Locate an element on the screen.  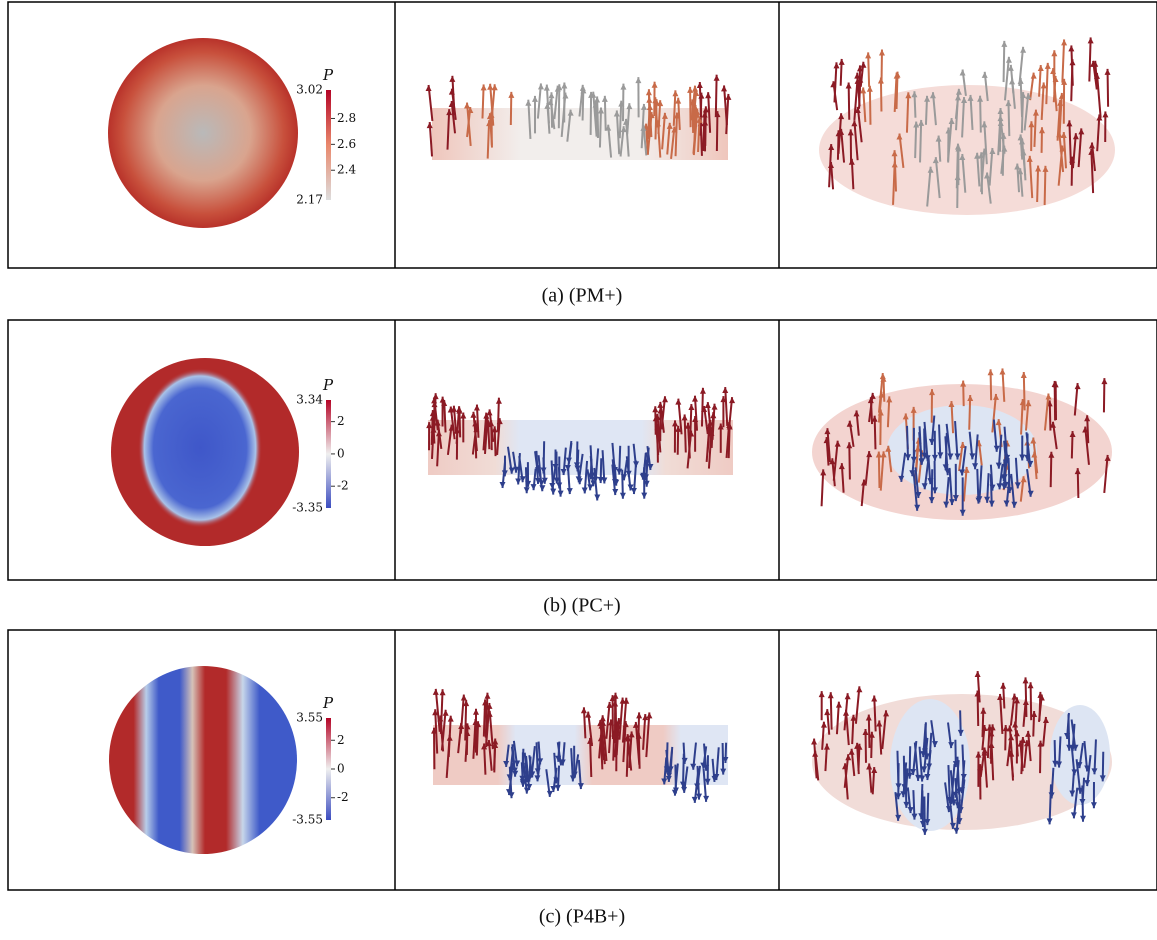
colorbar-min: -3.35 is located at coordinates (307, 508).